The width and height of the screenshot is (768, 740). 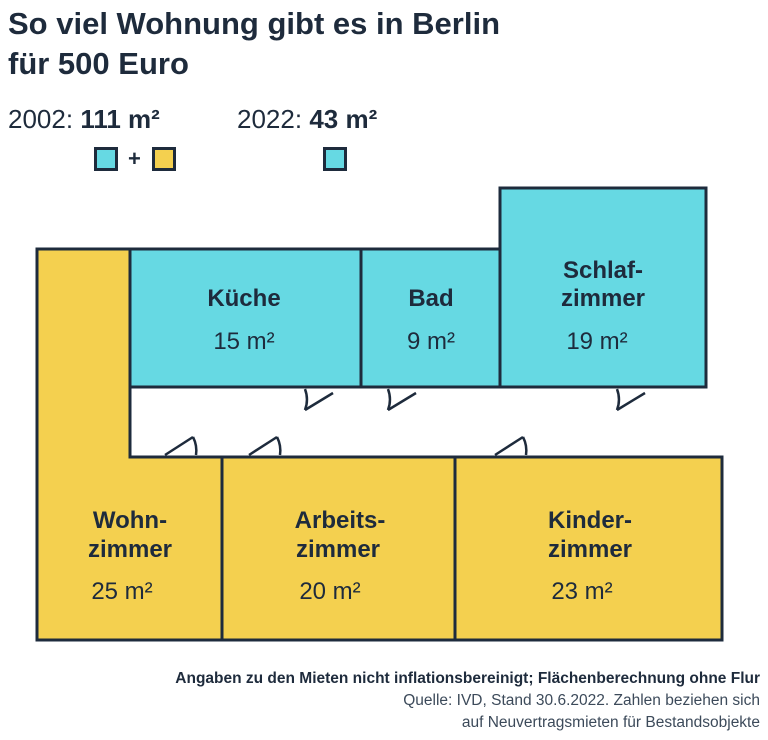 What do you see at coordinates (329, 591) in the screenshot?
I see `area-arbeit: 20 m²` at bounding box center [329, 591].